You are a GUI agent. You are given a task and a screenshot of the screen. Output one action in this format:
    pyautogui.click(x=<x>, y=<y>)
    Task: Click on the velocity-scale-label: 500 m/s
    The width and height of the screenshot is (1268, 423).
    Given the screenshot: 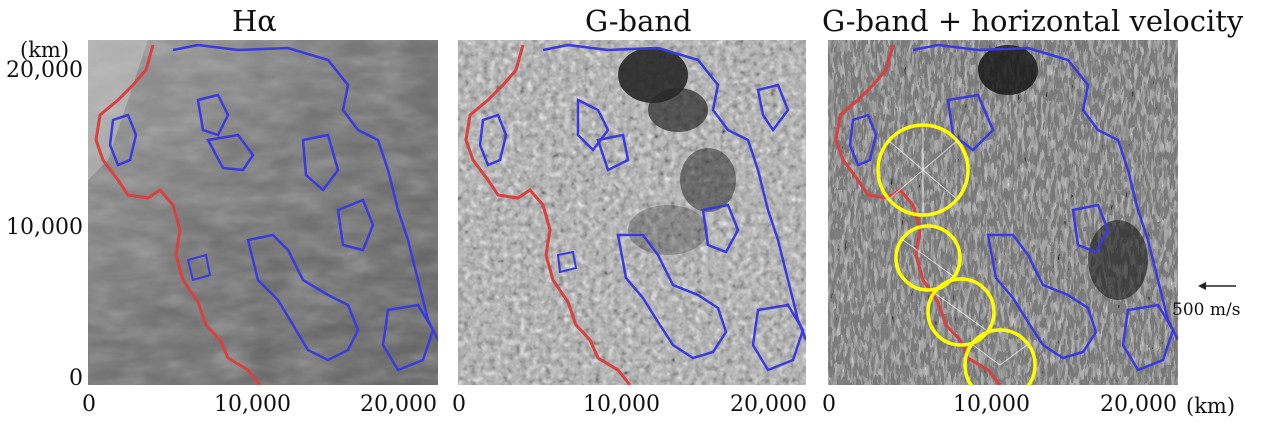 What is the action you would take?
    pyautogui.click(x=1206, y=310)
    